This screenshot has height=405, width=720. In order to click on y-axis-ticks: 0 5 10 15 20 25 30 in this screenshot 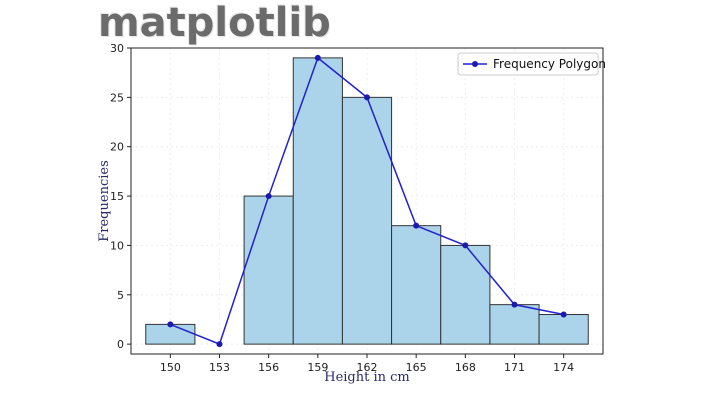, I will do `click(120, 196)`.